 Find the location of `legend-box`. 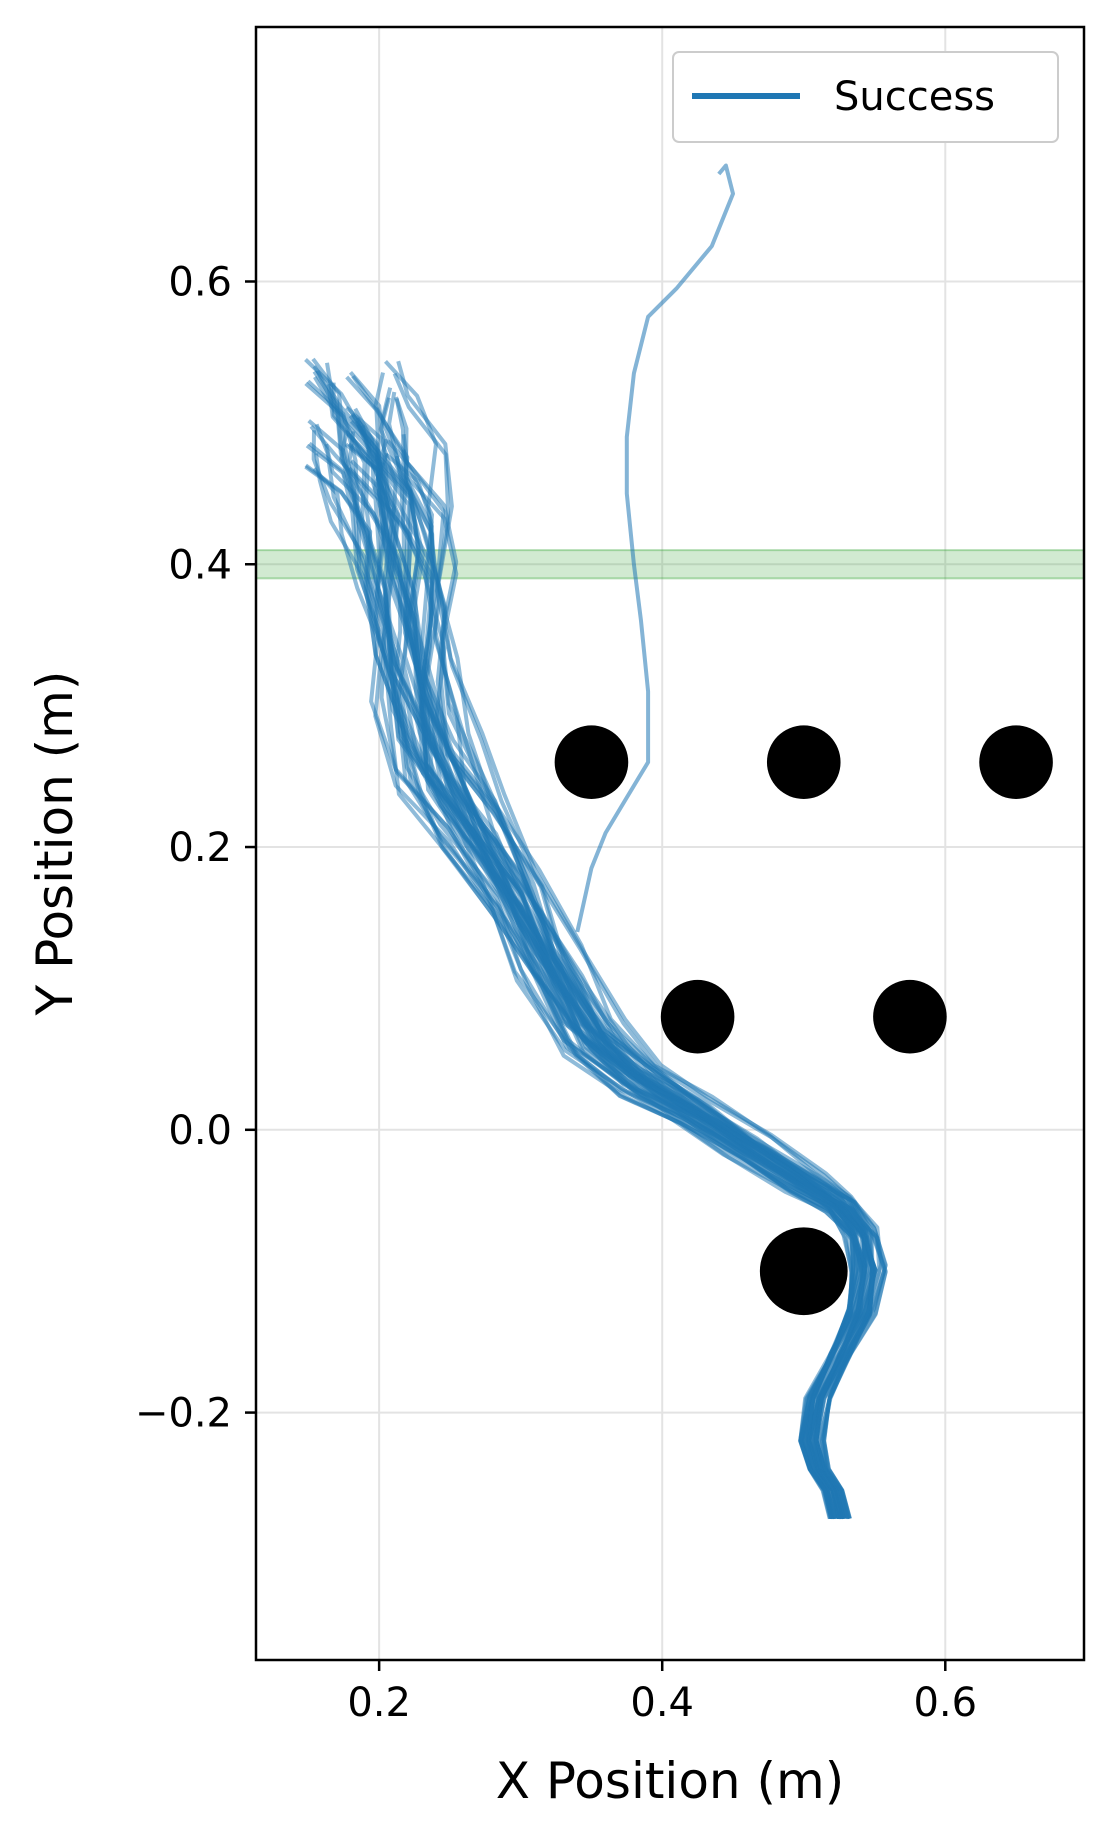

legend-box is located at coordinates (865, 97).